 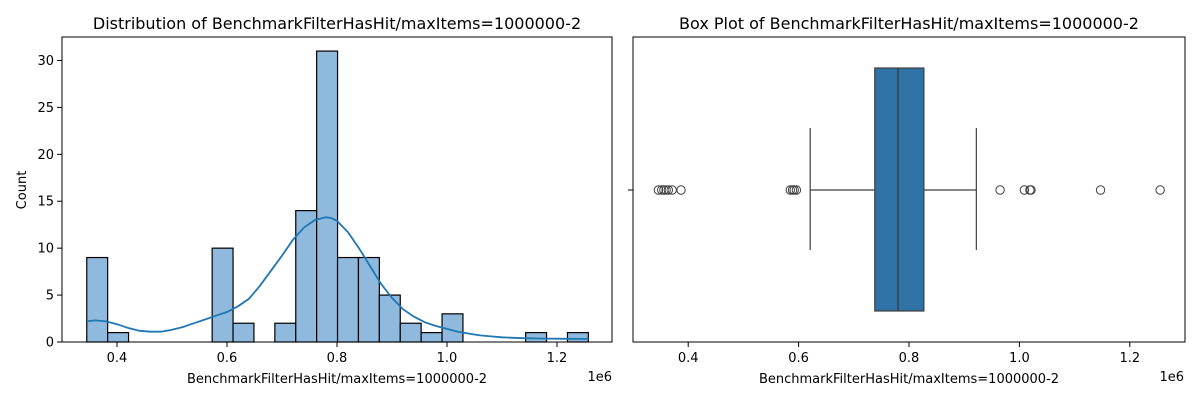 What do you see at coordinates (1019, 358) in the screenshot?
I see `boxplot-x-tick-label: 1.0` at bounding box center [1019, 358].